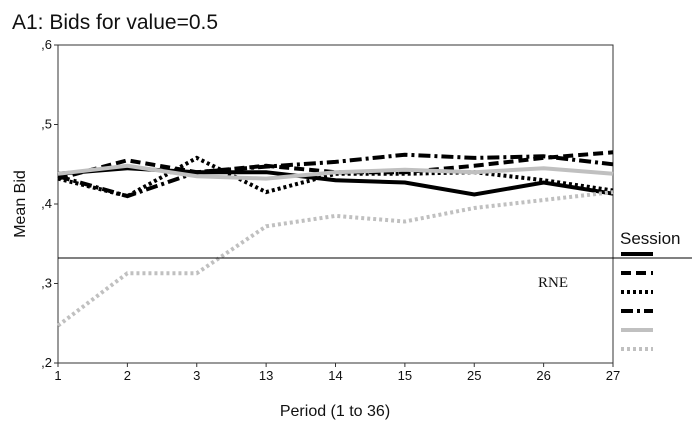 Image resolution: width=692 pixels, height=426 pixels. Describe the element at coordinates (650, 290) in the screenshot. I see `legend: Session` at that location.